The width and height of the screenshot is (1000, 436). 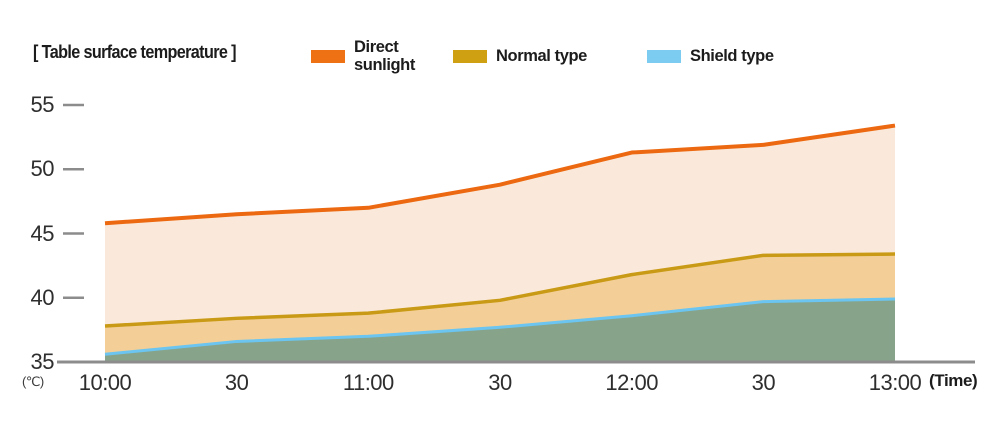 What do you see at coordinates (33, 381) in the screenshot?
I see `y-axis-unit: (℃)` at bounding box center [33, 381].